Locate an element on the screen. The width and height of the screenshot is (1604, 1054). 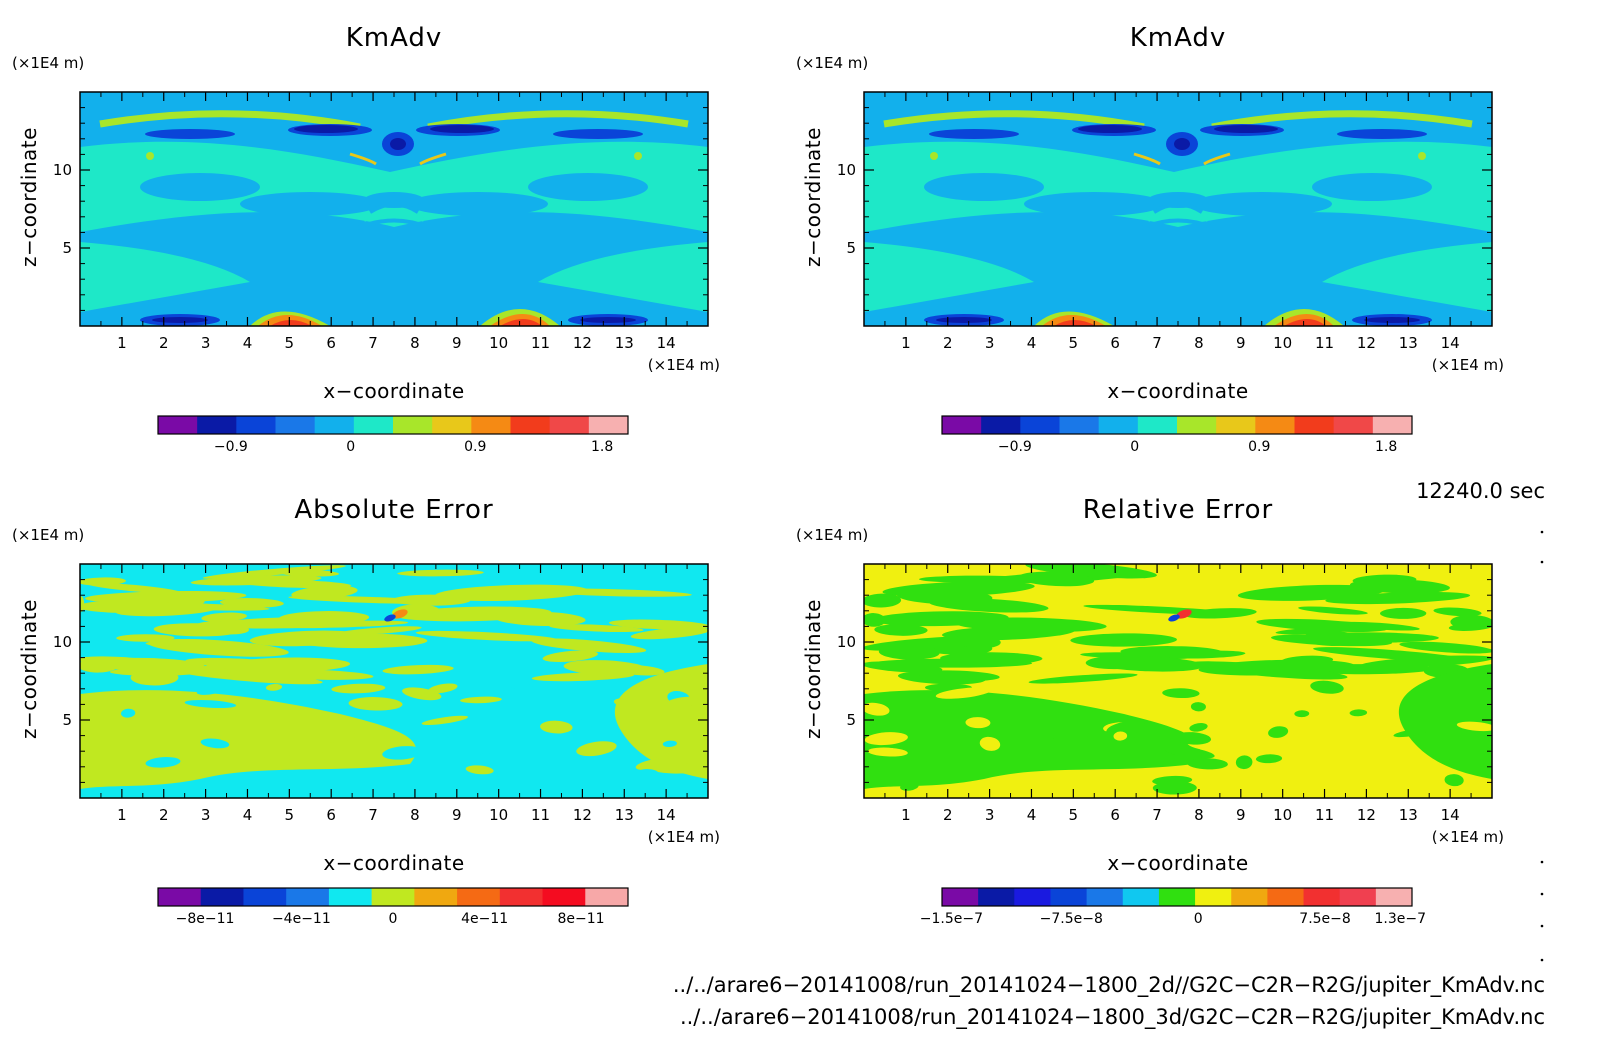
x-tick-label: 14 is located at coordinates (666, 343).